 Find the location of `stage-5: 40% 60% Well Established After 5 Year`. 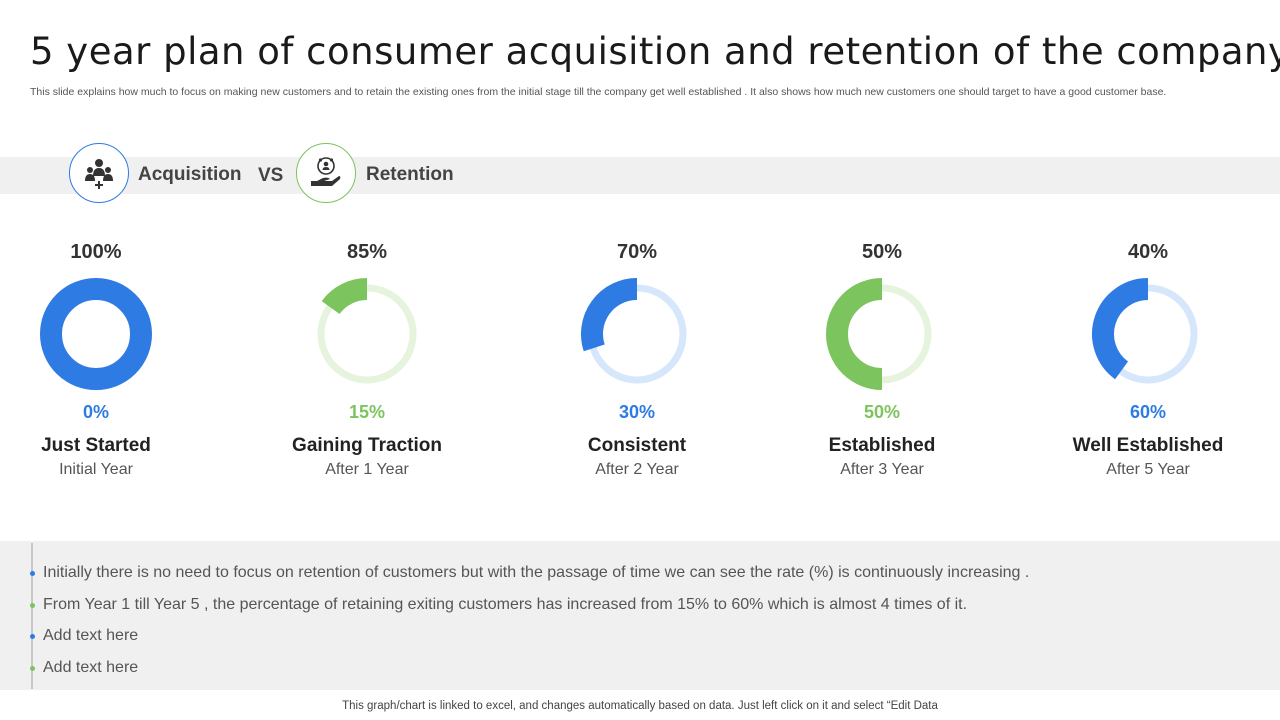

stage-5: 40% 60% Well Established After 5 Year is located at coordinates (1148, 356).